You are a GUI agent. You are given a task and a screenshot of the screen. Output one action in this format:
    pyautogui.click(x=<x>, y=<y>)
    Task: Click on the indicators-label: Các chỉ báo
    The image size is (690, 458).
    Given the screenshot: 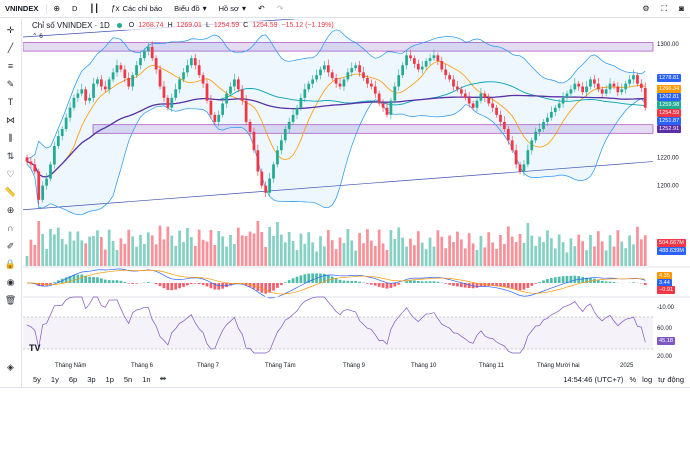 What is the action you would take?
    pyautogui.click(x=142, y=8)
    